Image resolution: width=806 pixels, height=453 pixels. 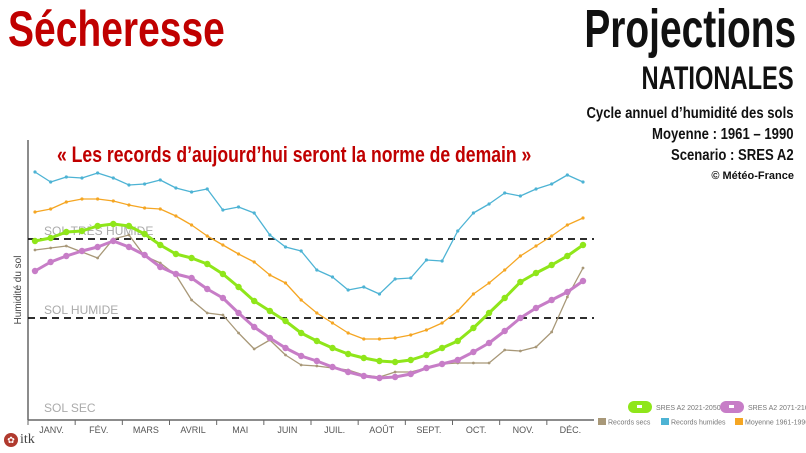 What do you see at coordinates (240, 430) in the screenshot?
I see `x-tick-label: MAI` at bounding box center [240, 430].